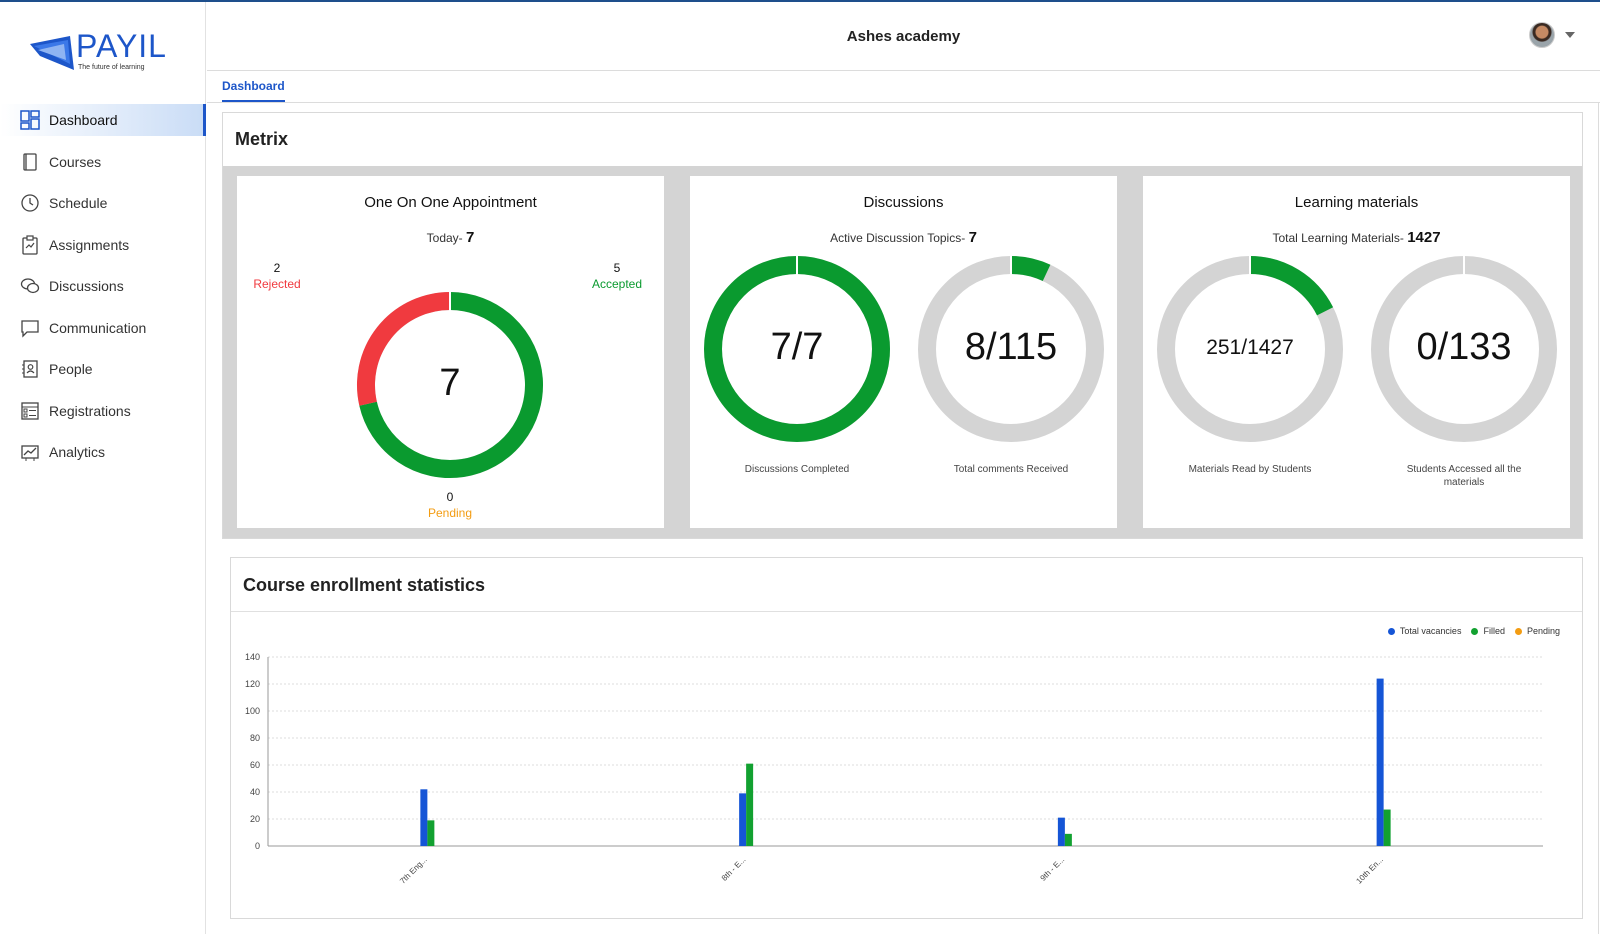 The height and width of the screenshot is (934, 1600). What do you see at coordinates (364, 585) in the screenshot?
I see `course-enrollment-title: Course enrollment statistics` at bounding box center [364, 585].